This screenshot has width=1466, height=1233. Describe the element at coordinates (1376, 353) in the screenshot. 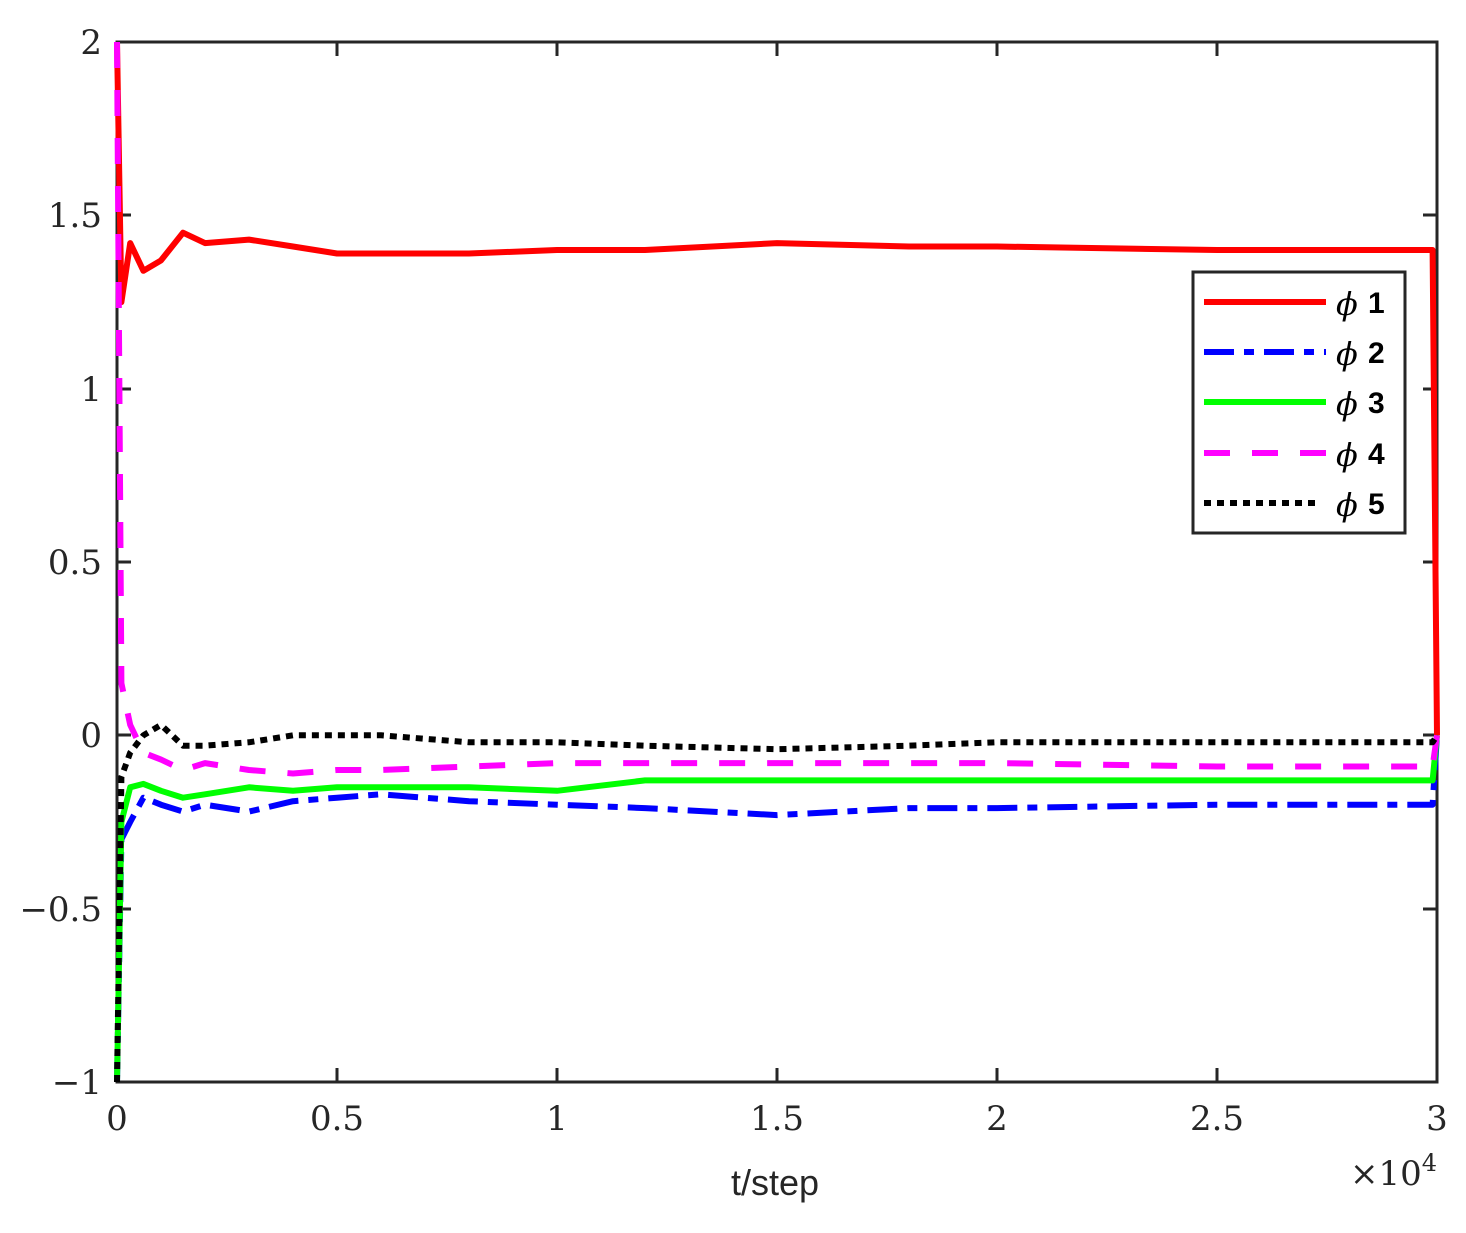

I see `legend-label-2: 2` at that location.